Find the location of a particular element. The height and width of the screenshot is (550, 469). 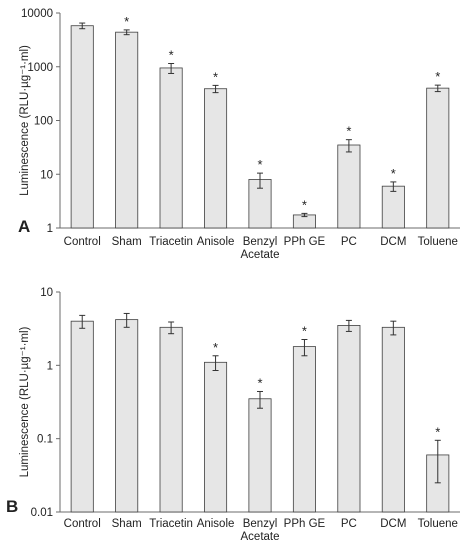

panel-letter: A is located at coordinates (24, 226).